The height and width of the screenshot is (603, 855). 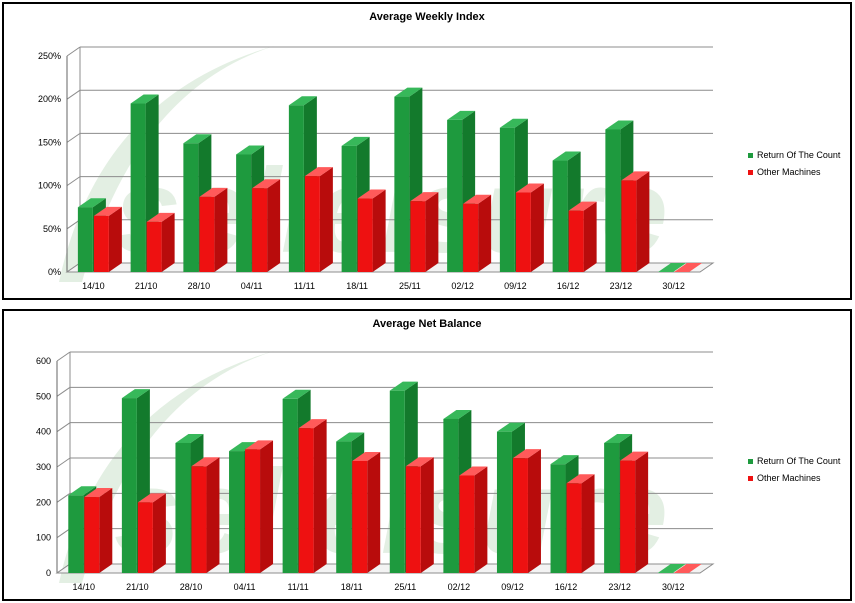 What do you see at coordinates (794, 155) in the screenshot?
I see `legend-item-return-of-the-count: Return Of The Count` at bounding box center [794, 155].